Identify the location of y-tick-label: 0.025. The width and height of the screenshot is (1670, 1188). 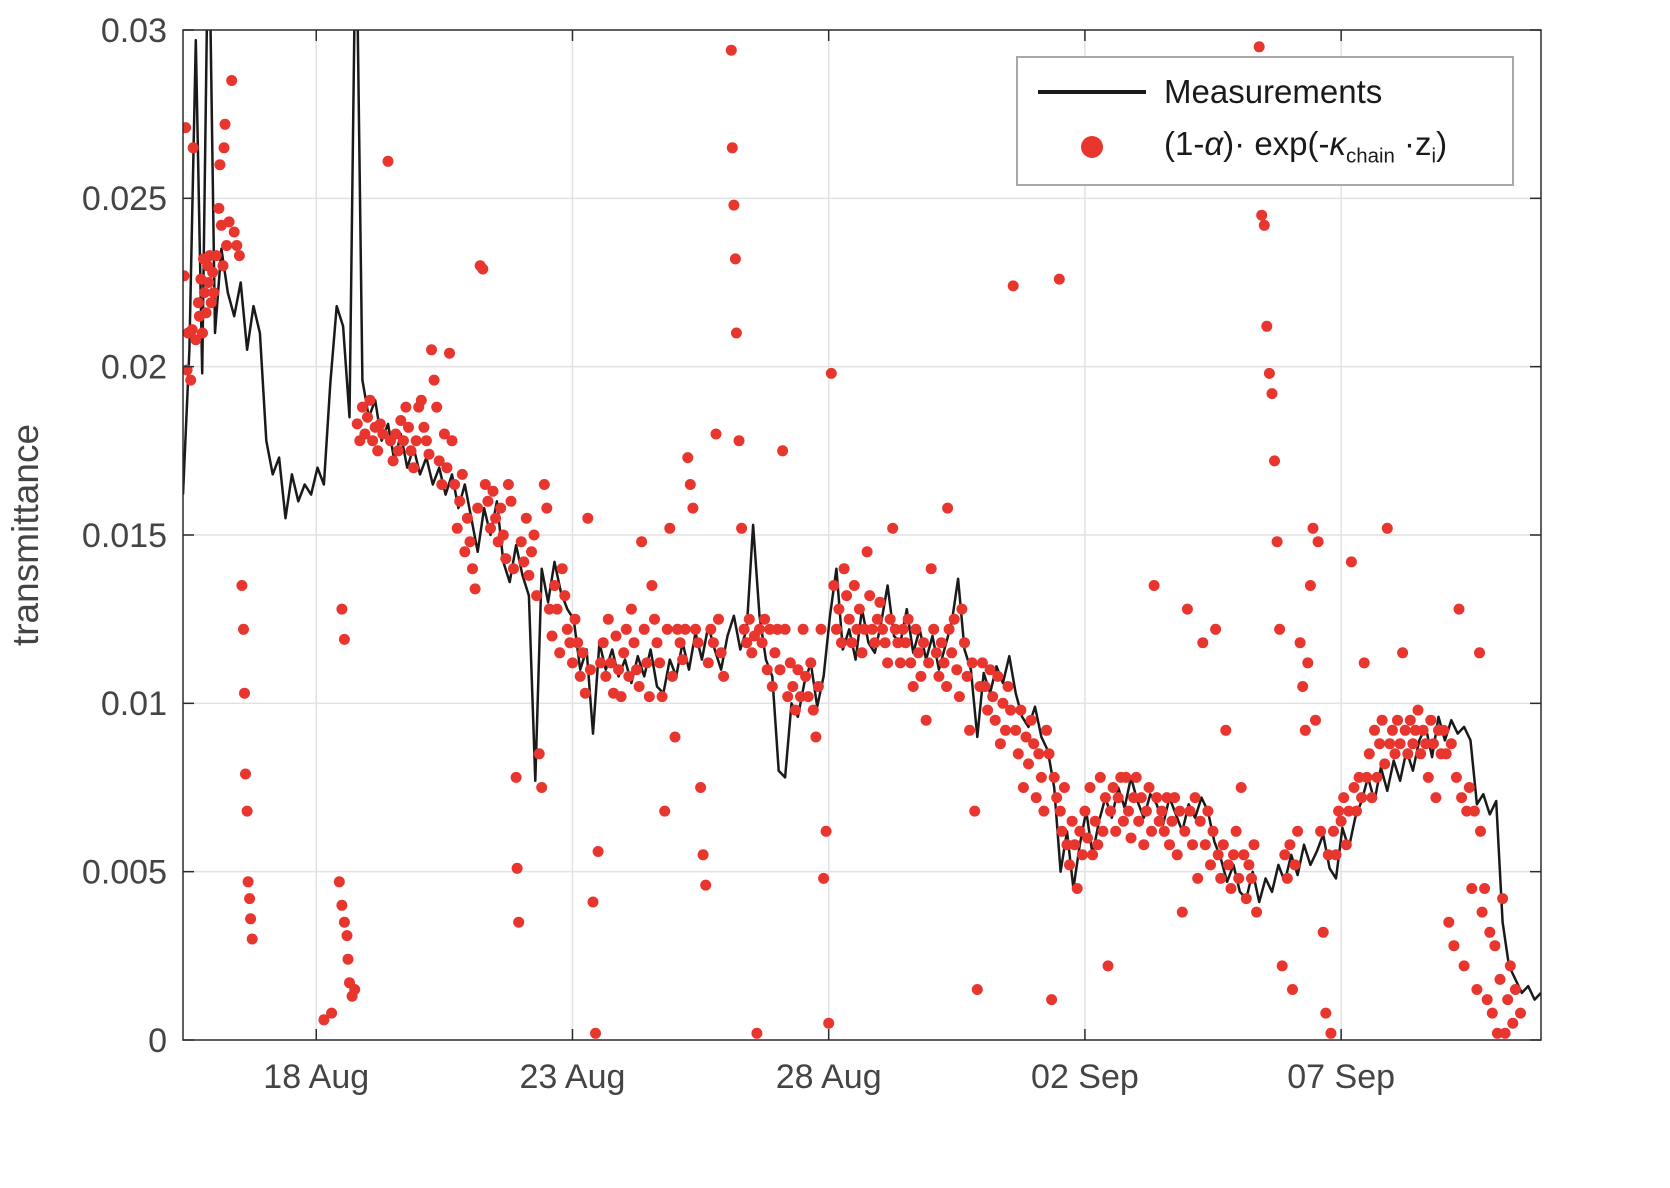
(124, 199).